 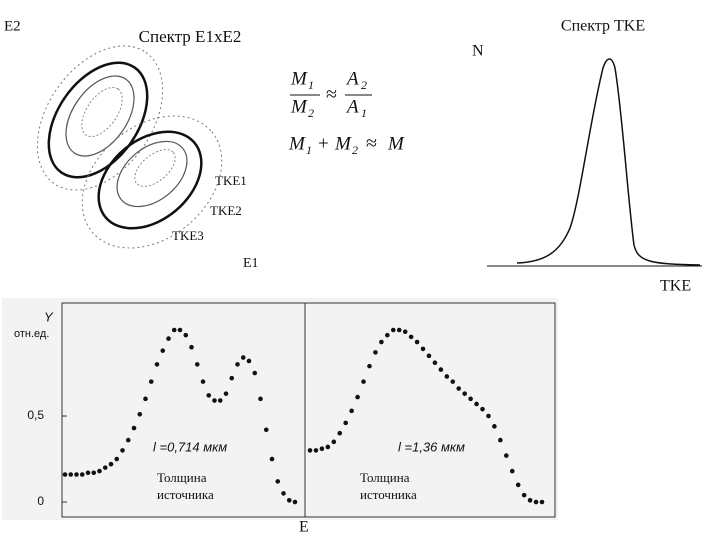 What do you see at coordinates (608, 162) in the screenshot?
I see `tke-peak` at bounding box center [608, 162].